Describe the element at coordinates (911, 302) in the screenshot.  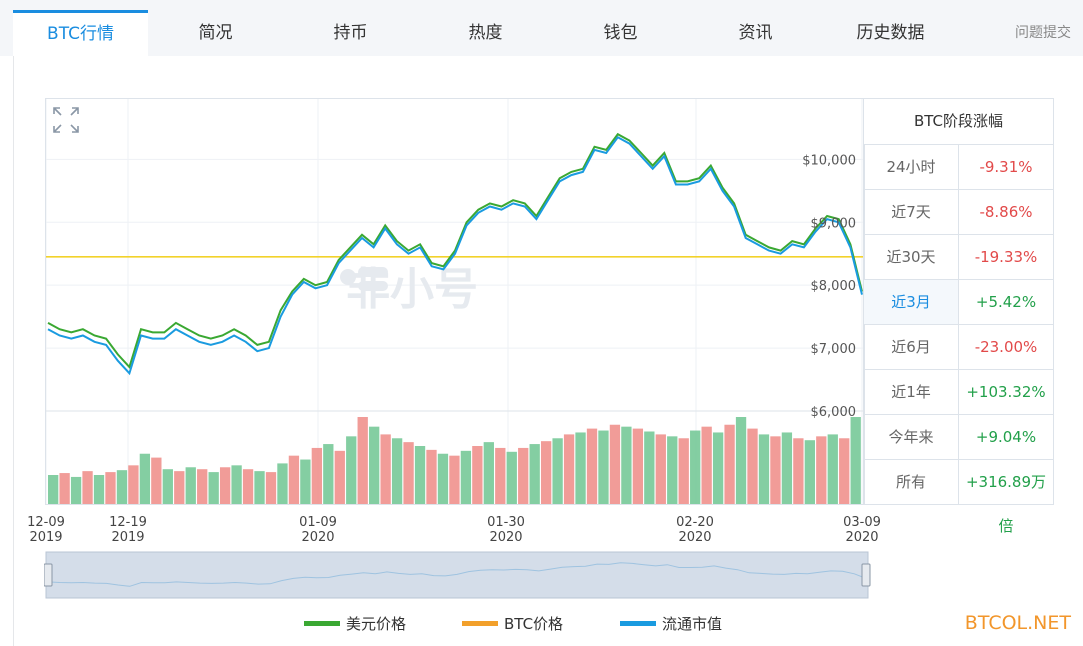
I see `stats-row-label: 近3月` at that location.